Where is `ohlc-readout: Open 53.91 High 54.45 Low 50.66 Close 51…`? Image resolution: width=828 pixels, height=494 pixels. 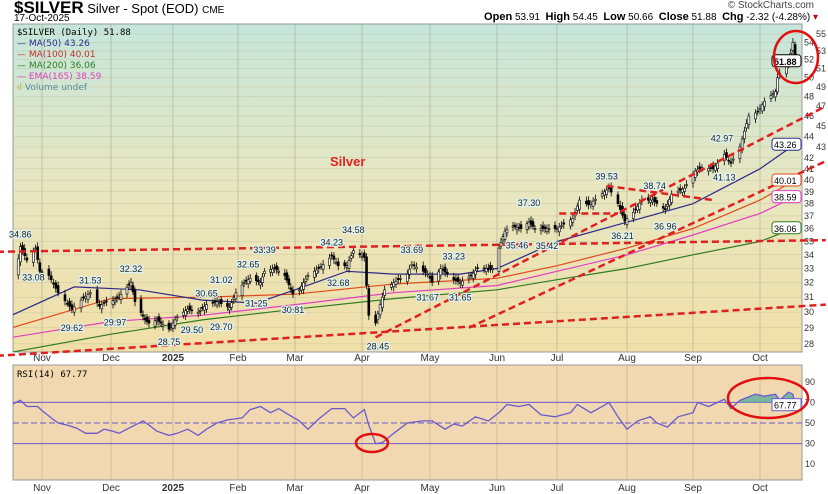
ohlc-readout: Open 53.91 High 54.45 Low 50.66 Close 51… is located at coordinates (651, 17).